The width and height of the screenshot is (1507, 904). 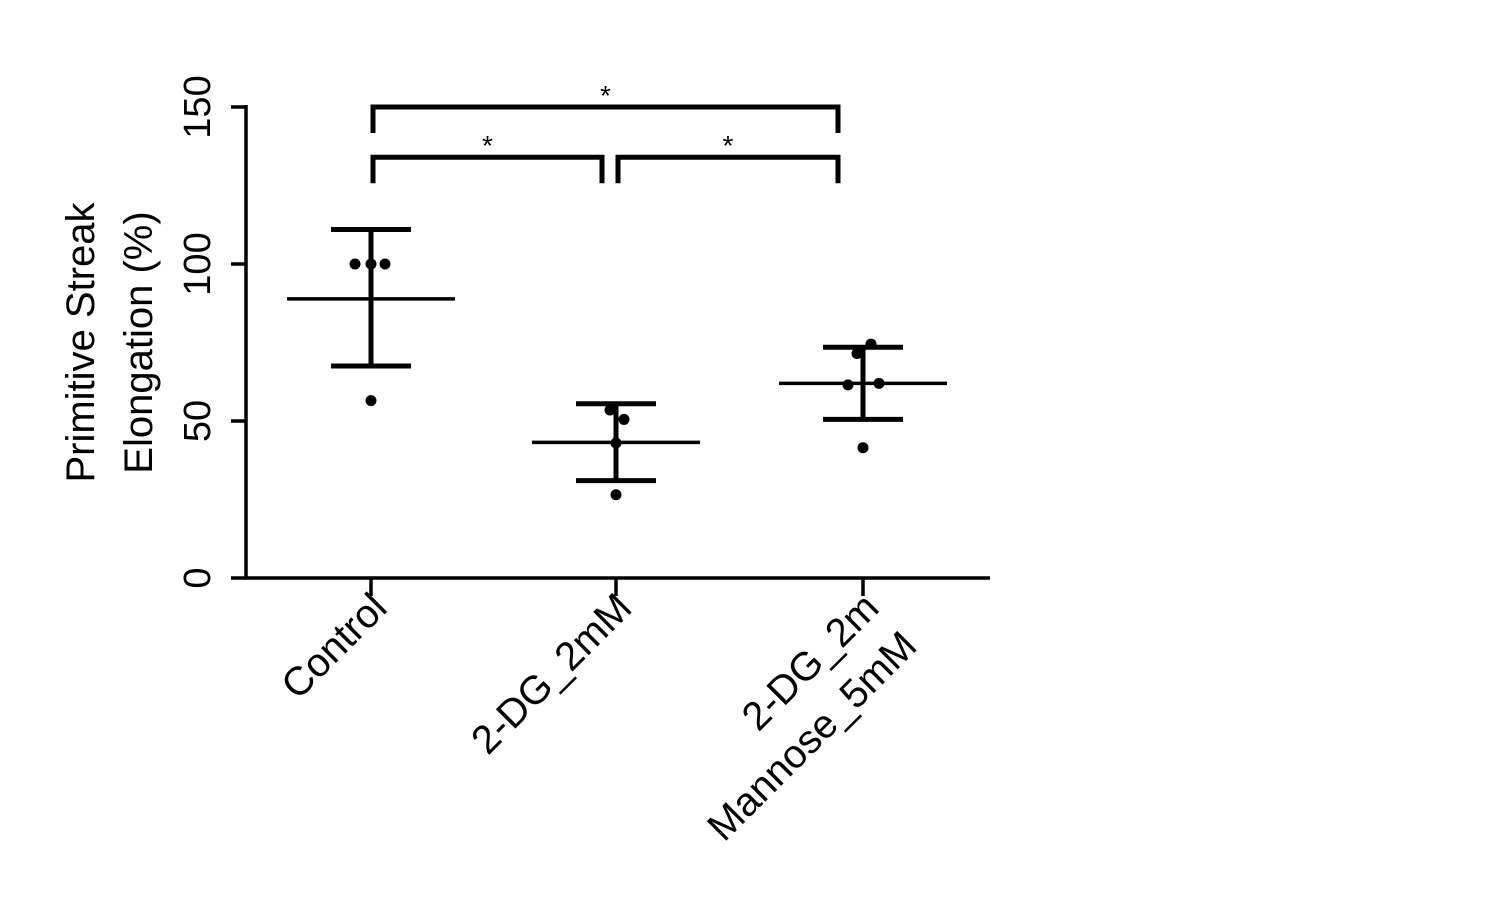 What do you see at coordinates (198, 263) in the screenshot?
I see `y-tick-label: 100` at bounding box center [198, 263].